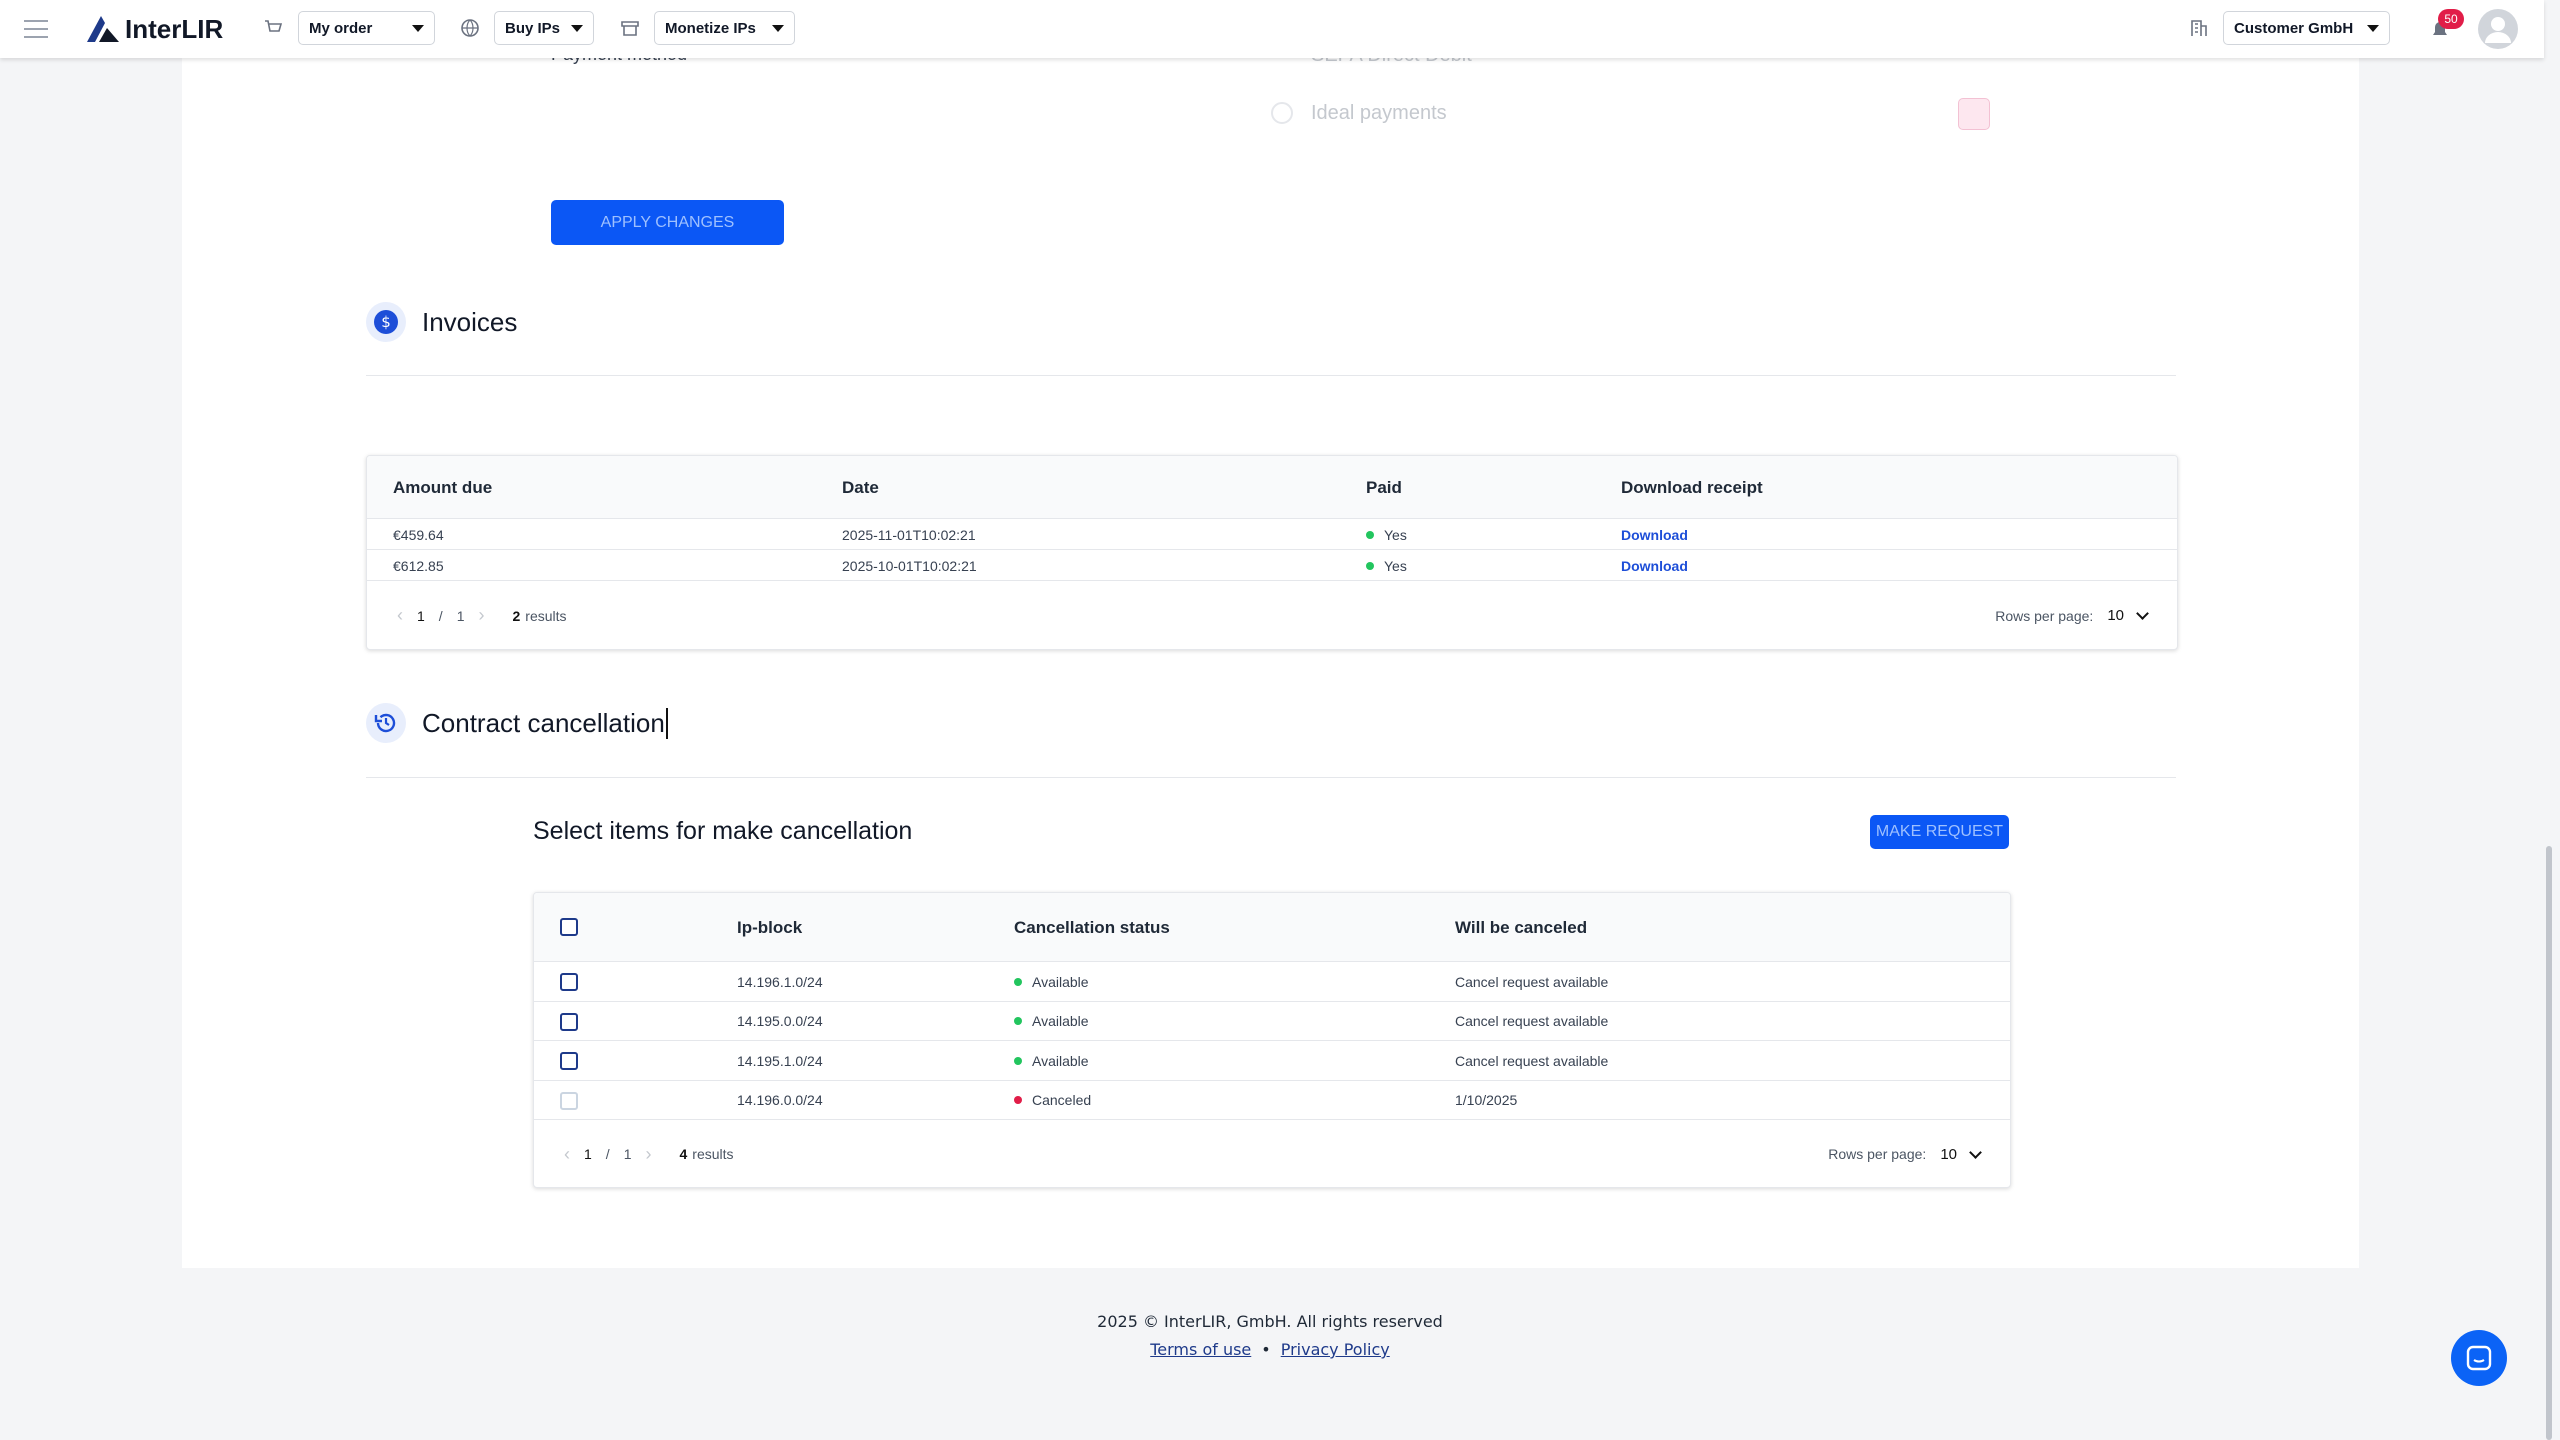 The image size is (2560, 1440). Describe the element at coordinates (1386, 565) in the screenshot. I see `cell: Yes` at that location.